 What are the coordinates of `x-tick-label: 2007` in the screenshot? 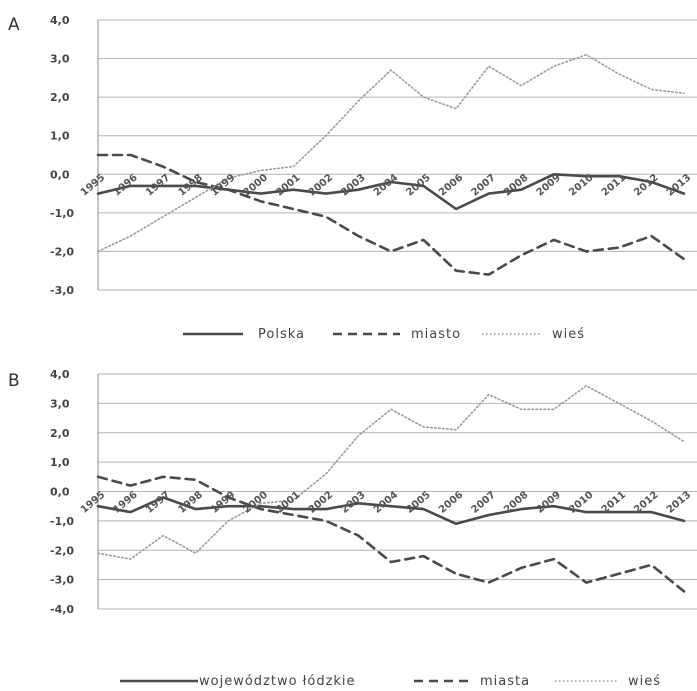 It's located at (484, 502).